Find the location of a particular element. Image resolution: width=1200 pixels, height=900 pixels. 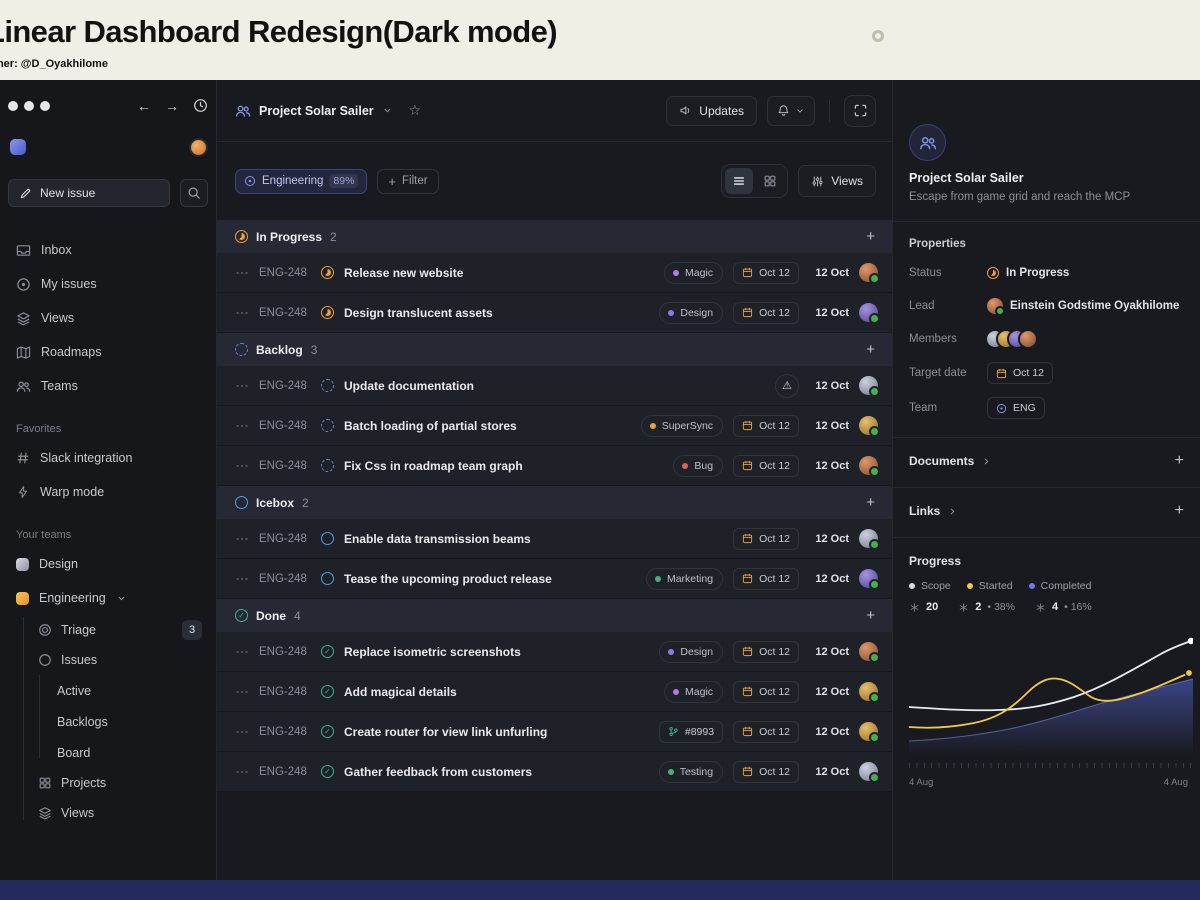

sidebar-item-projects: Projects is located at coordinates (120, 783).